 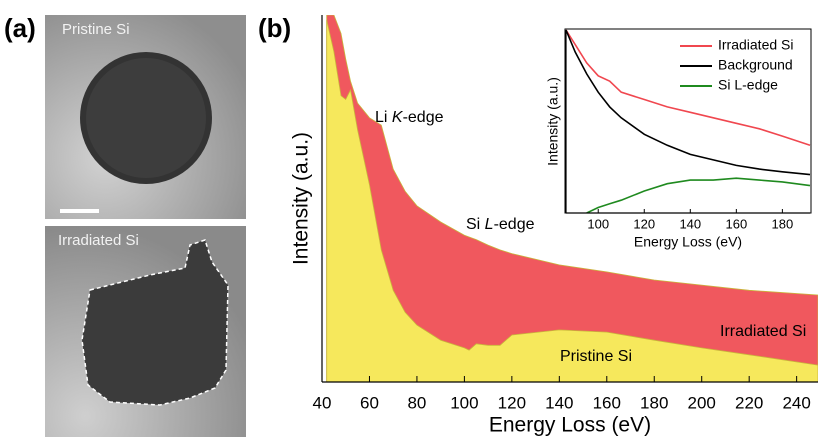 What do you see at coordinates (416, 402) in the screenshot?
I see `x-tick-label: 80` at bounding box center [416, 402].